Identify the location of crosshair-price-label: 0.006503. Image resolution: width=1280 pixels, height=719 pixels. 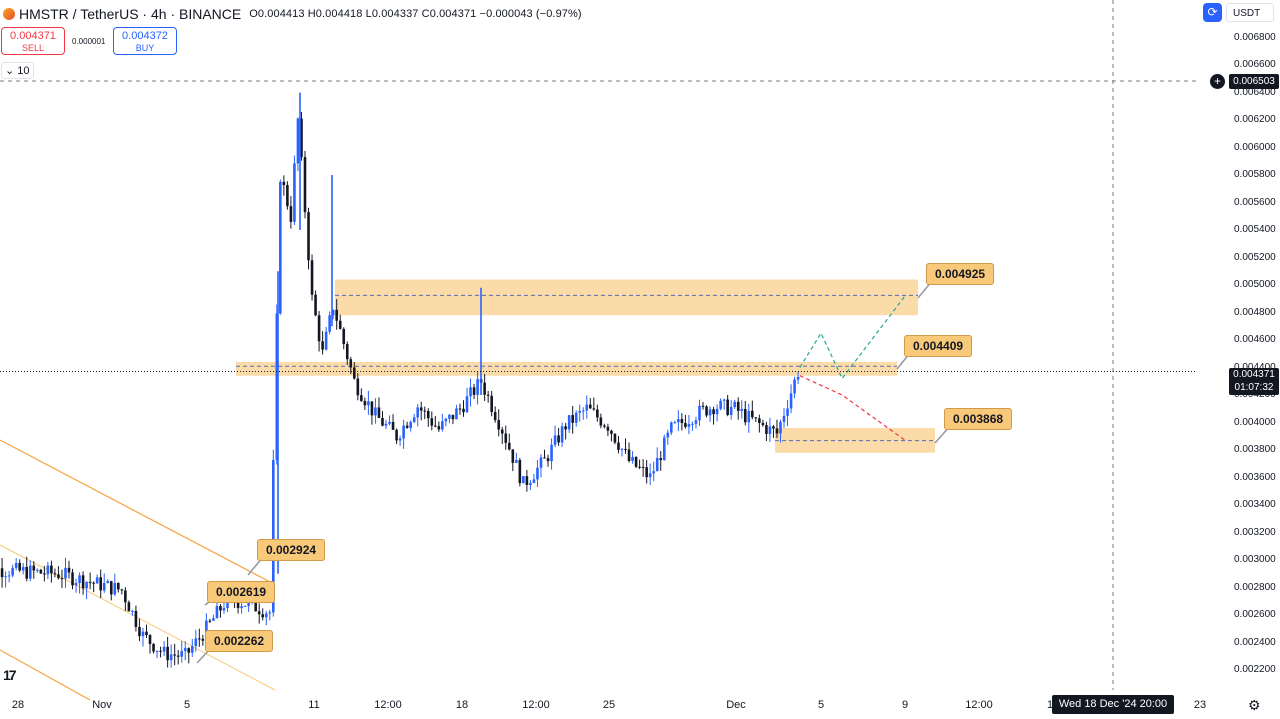
(1254, 81).